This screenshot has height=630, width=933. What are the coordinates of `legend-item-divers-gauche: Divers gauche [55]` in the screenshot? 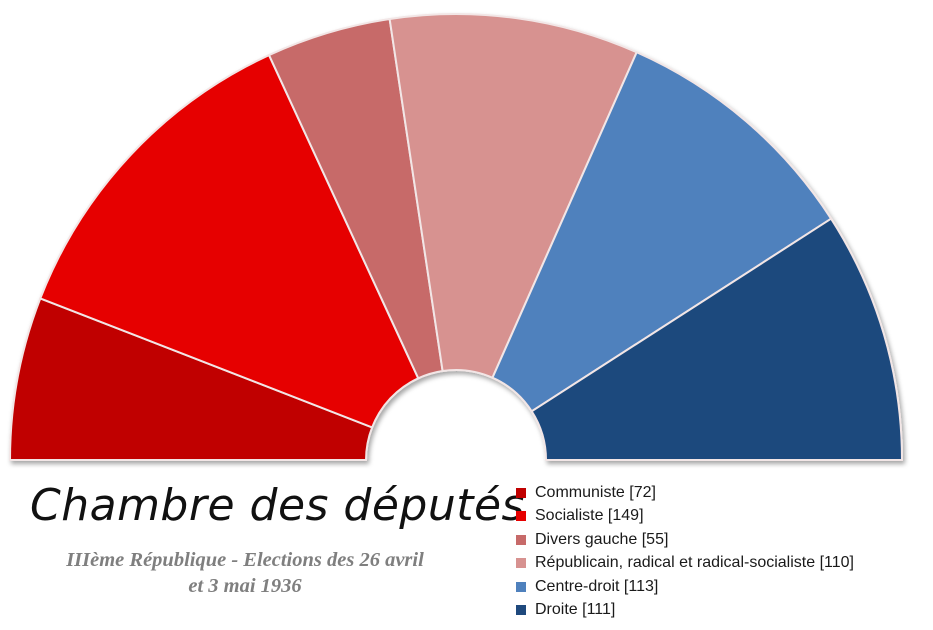 It's located at (685, 540).